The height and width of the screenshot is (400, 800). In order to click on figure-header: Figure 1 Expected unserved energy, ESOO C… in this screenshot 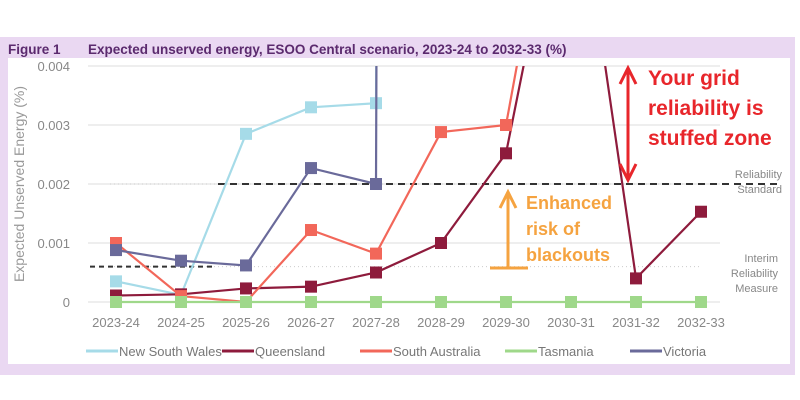, I will do `click(287, 50)`.